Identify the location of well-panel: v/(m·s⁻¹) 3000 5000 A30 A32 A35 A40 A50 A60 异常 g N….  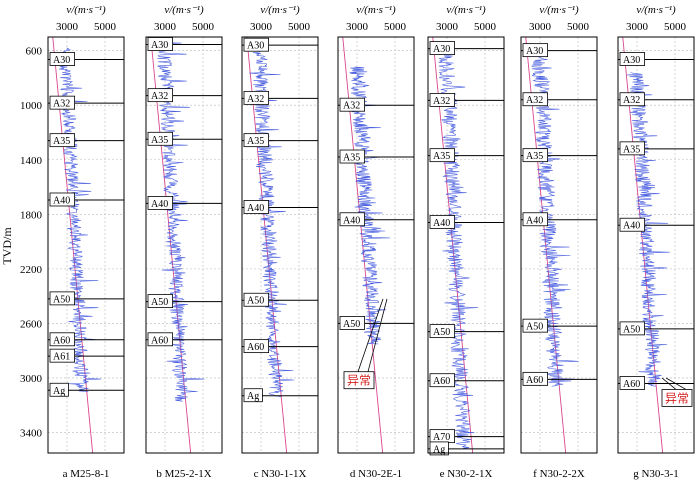
(656, 242).